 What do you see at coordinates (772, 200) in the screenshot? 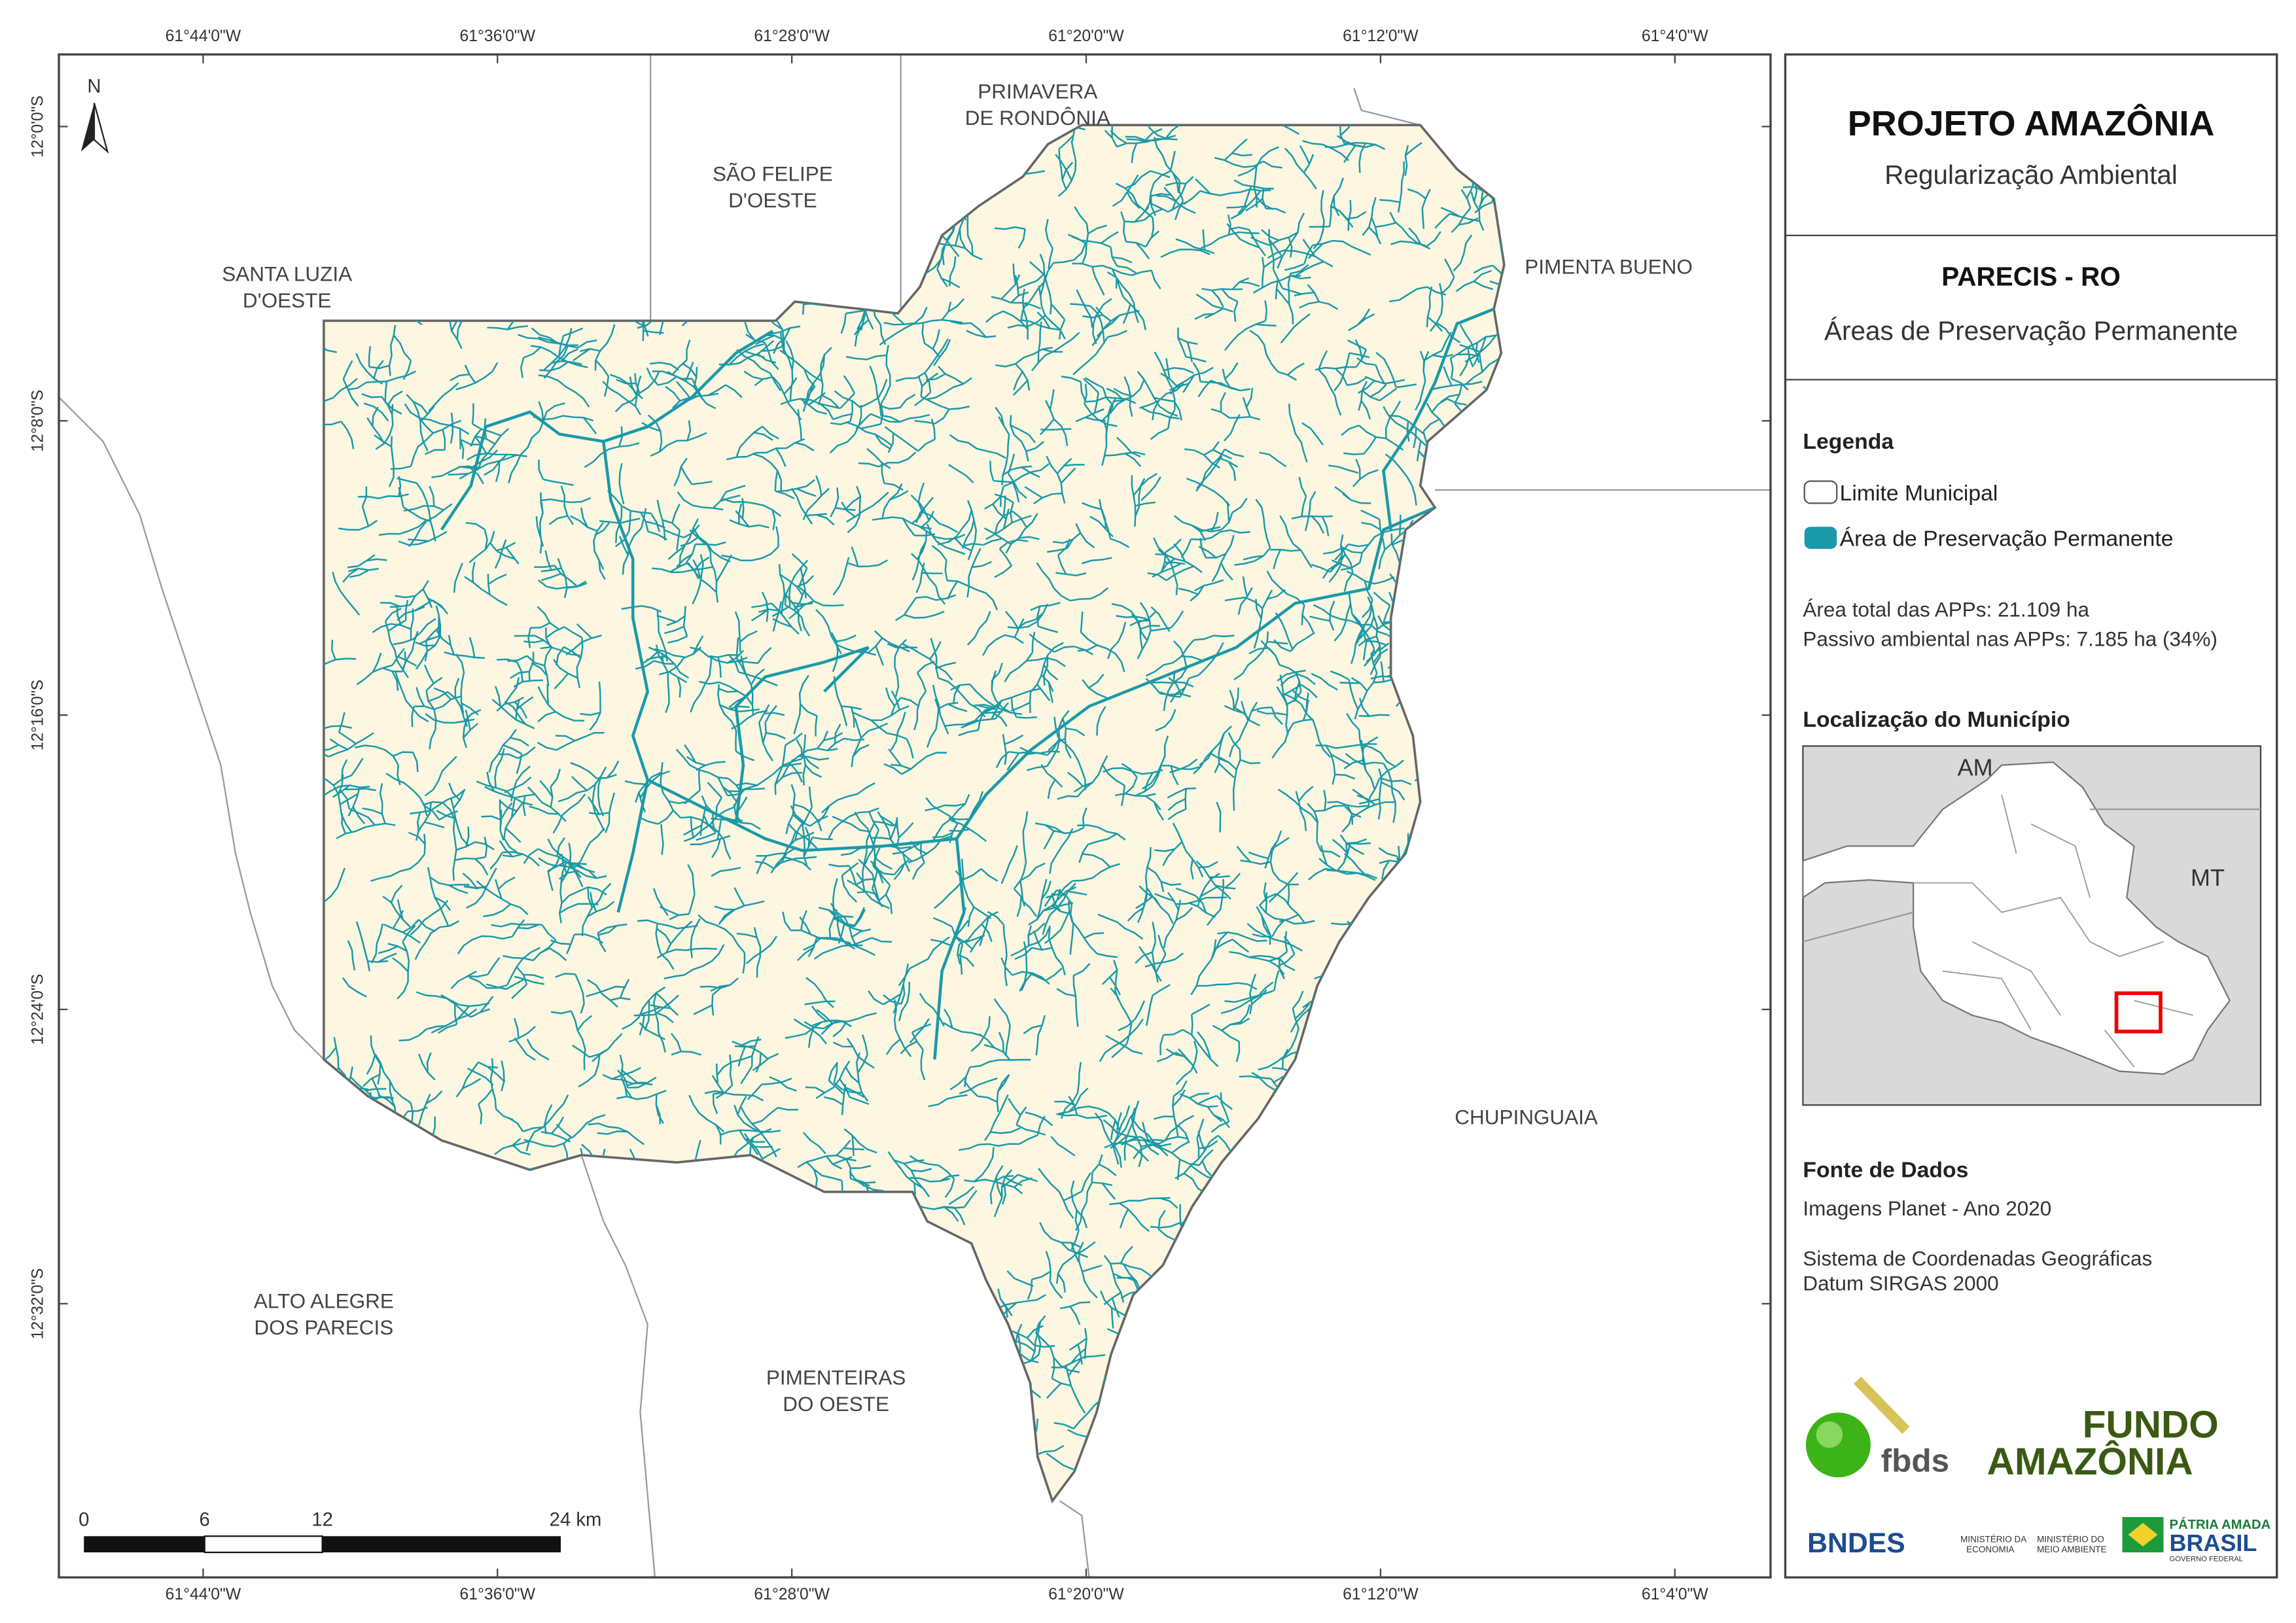
I see `municipality-label: D'OESTE` at bounding box center [772, 200].